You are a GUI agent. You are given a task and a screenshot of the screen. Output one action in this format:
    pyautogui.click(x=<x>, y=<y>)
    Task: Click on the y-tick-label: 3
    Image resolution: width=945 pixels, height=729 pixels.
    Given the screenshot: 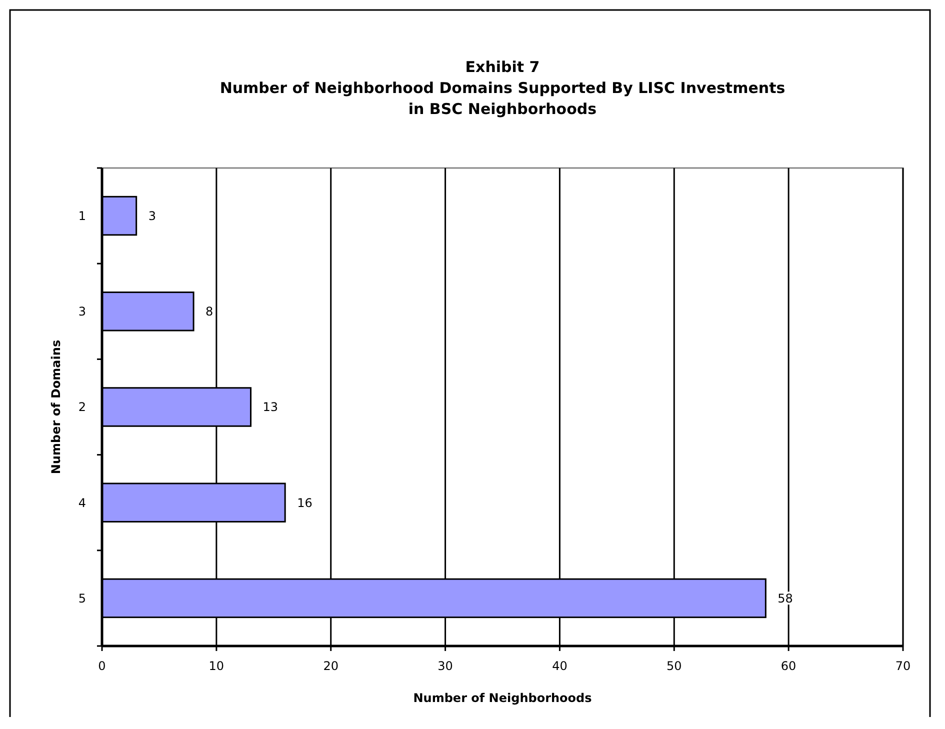 What is the action you would take?
    pyautogui.click(x=82, y=311)
    